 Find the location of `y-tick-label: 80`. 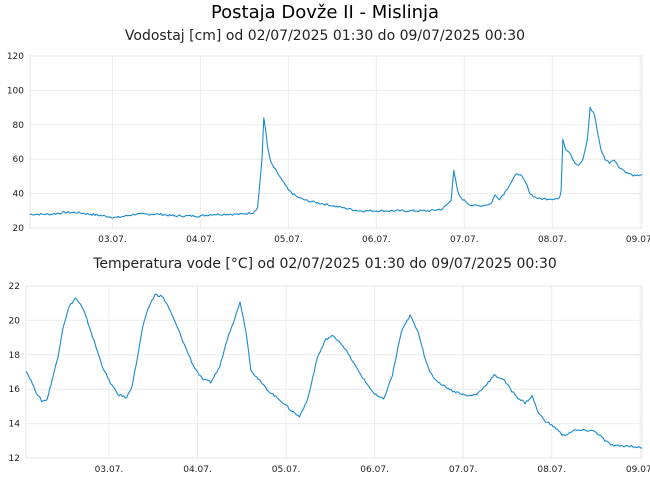

y-tick-label: 80 is located at coordinates (19, 126).